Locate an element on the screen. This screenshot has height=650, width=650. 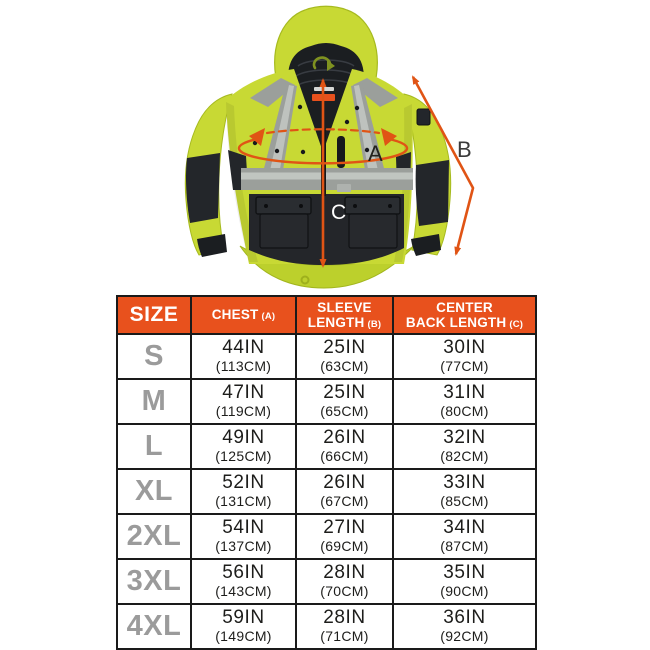
measurement-cm: (143CM) is located at coordinates (243, 591).